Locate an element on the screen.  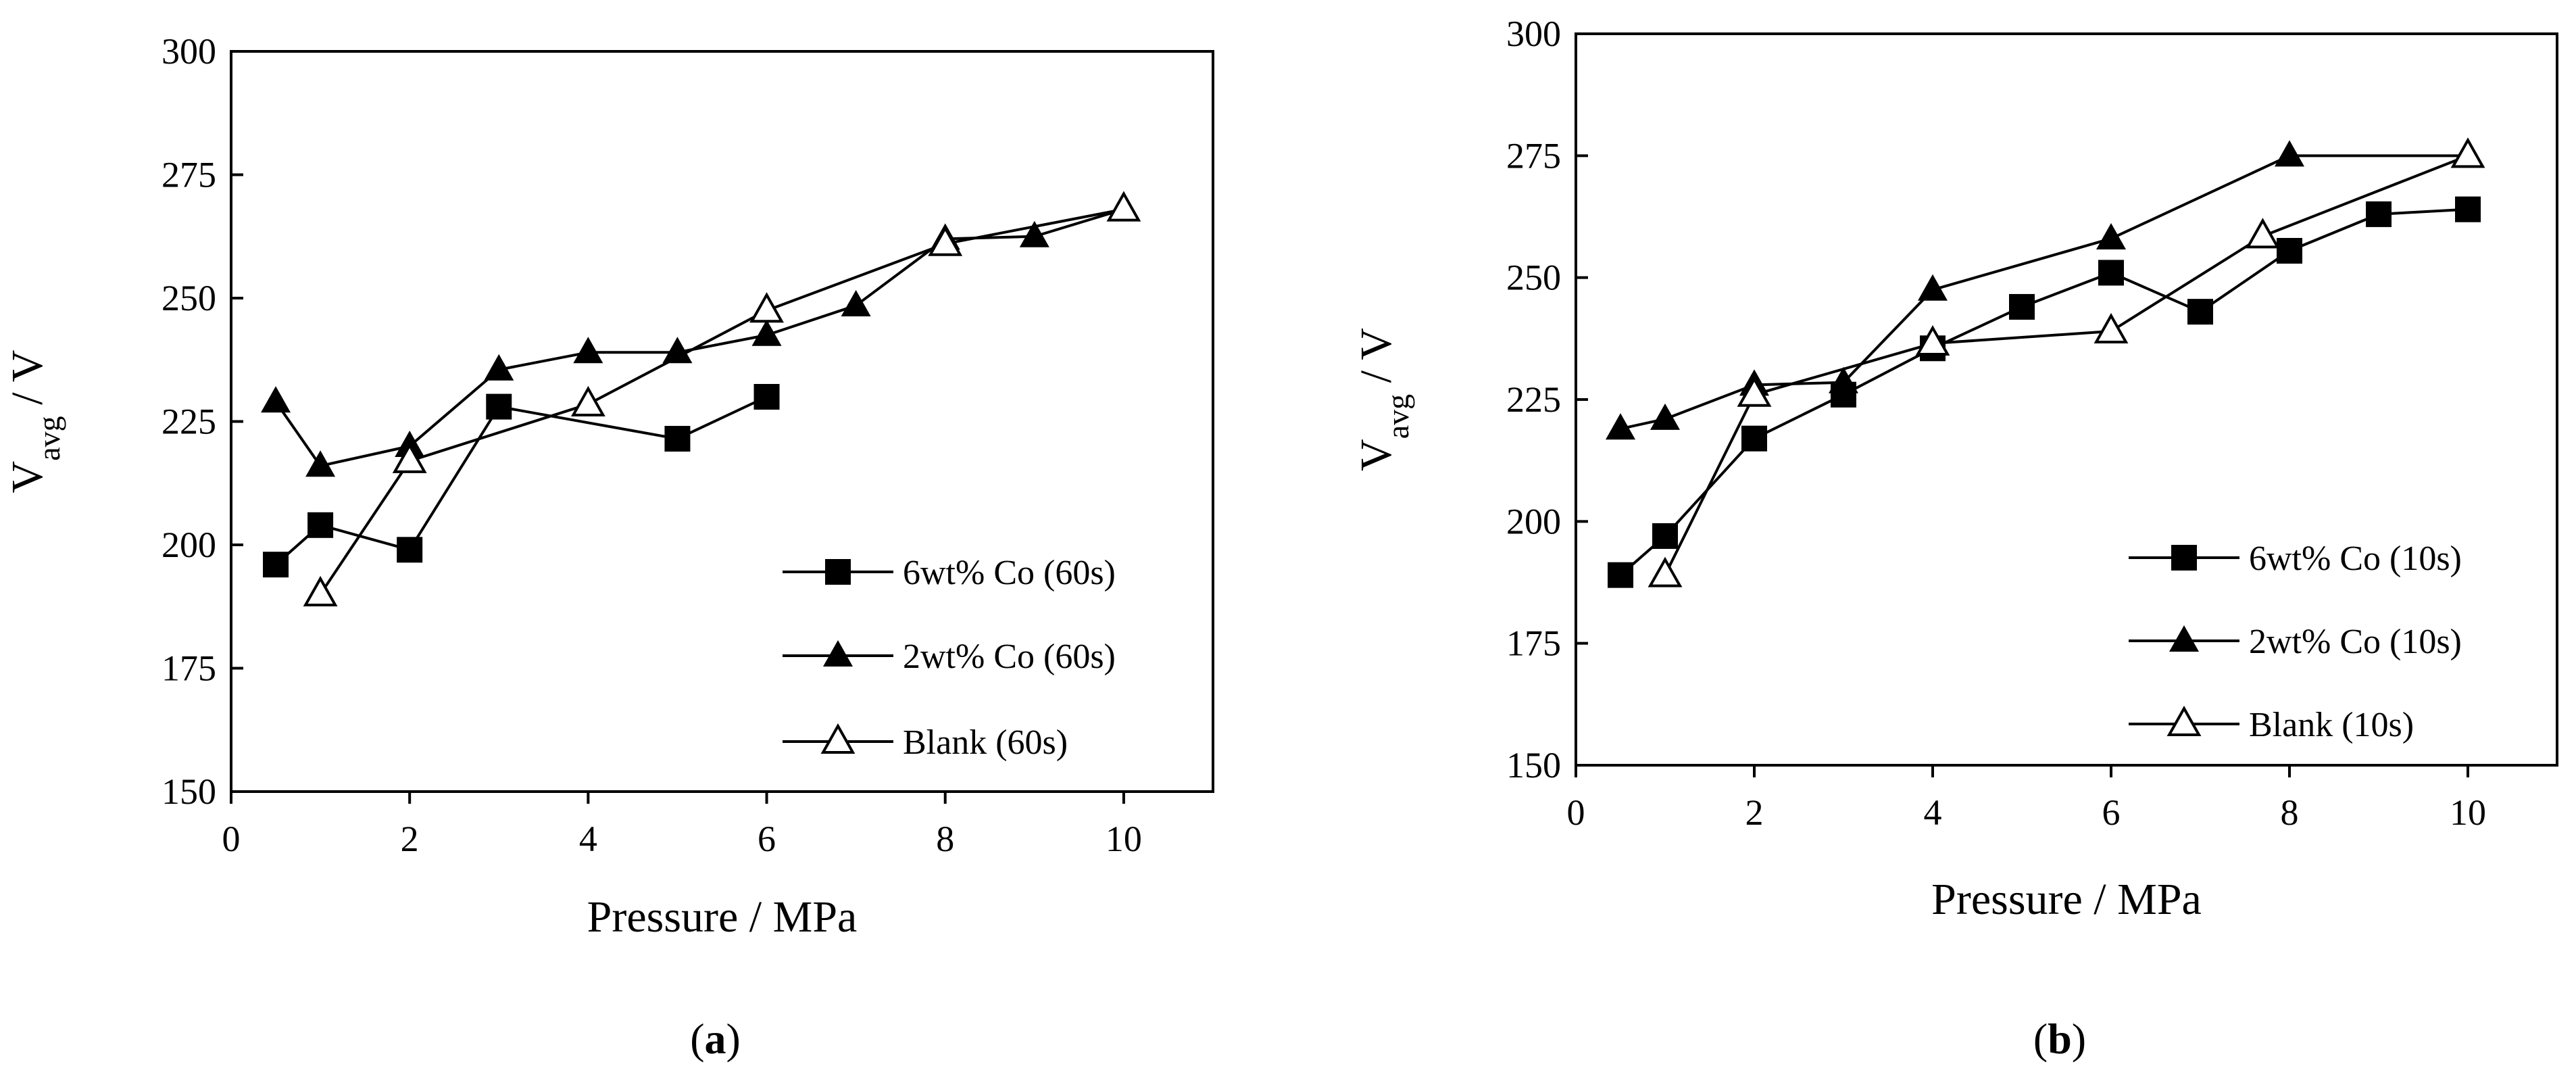
panel-label: (a) is located at coordinates (715, 1039).